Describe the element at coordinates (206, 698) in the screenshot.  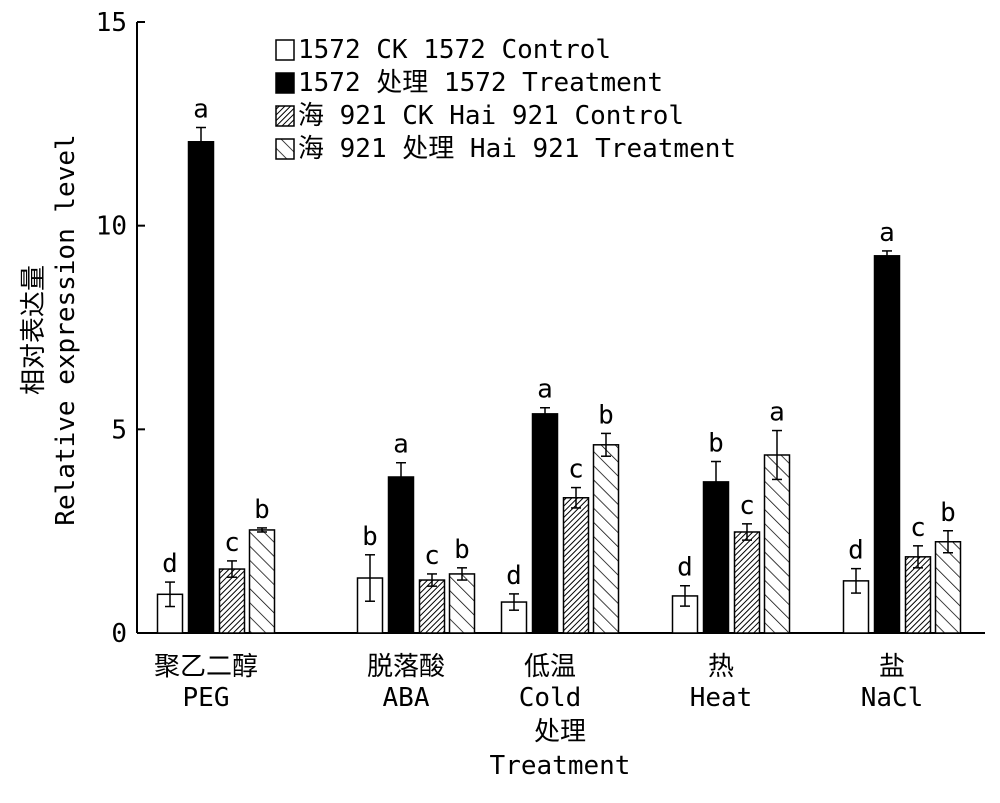
I see `x-tick-label: PEG` at that location.